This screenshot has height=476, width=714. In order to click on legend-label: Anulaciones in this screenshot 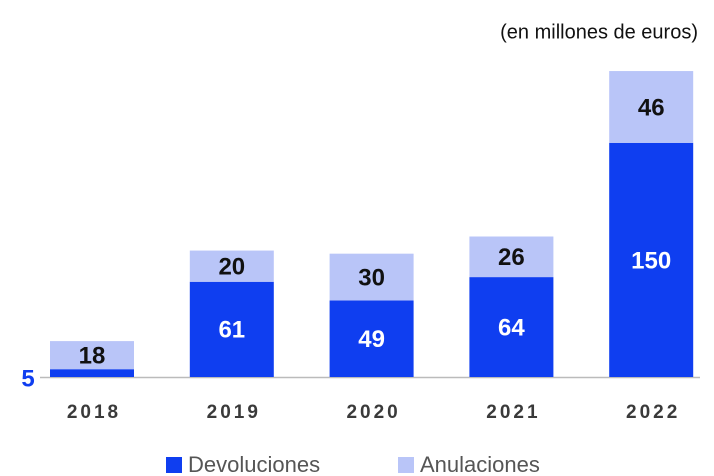, I will do `click(480, 464)`.